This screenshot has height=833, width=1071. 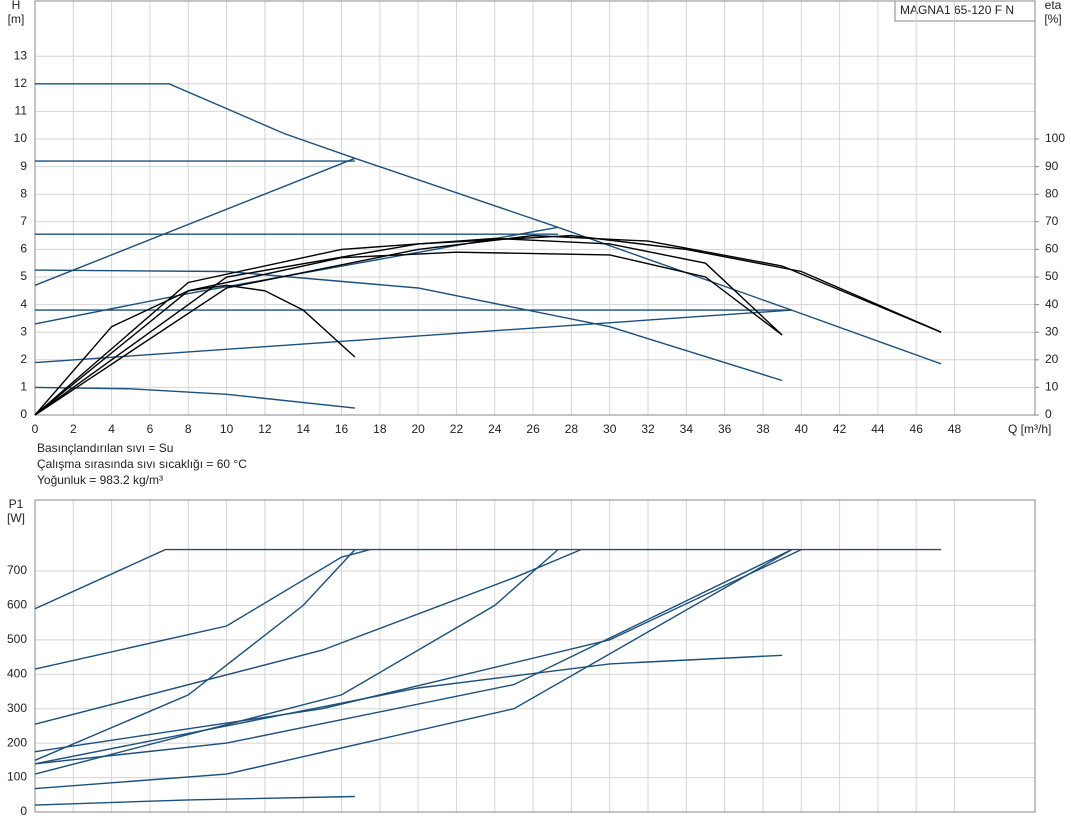 What do you see at coordinates (23, 304) in the screenshot?
I see `y-tick-label: 4` at bounding box center [23, 304].